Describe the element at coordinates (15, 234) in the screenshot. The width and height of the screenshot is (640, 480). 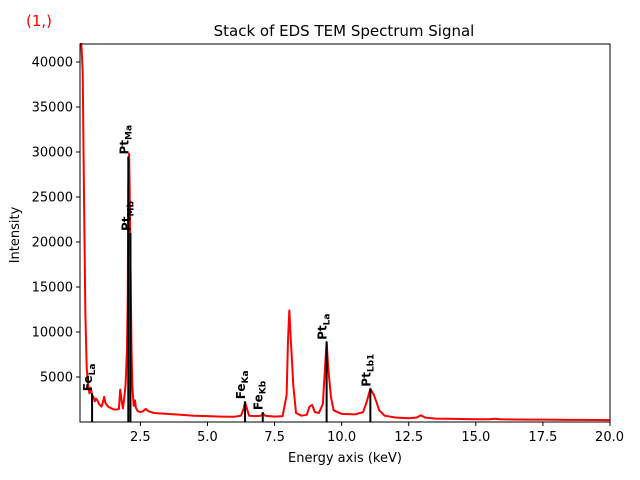
I see `y-axis-label: Intensity` at that location.